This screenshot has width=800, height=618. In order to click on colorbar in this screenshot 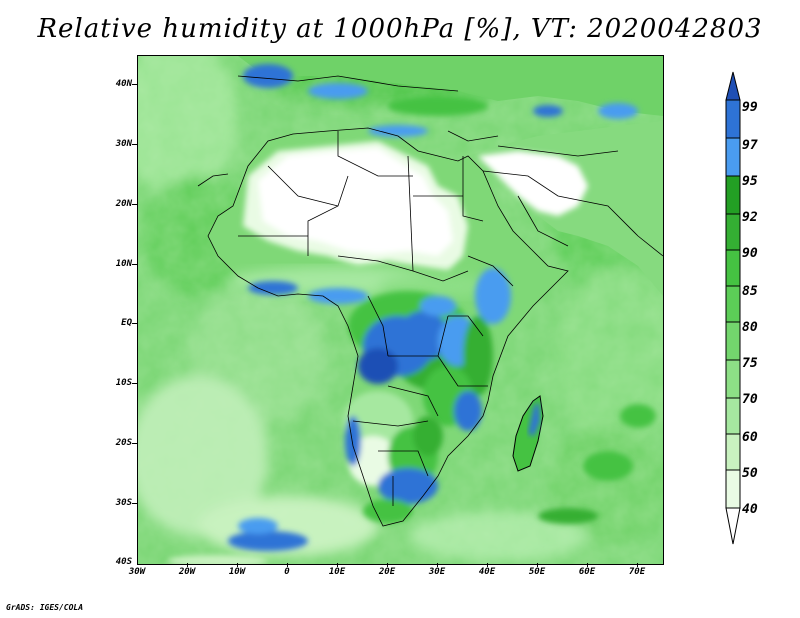, I will do `click(733, 308)`.